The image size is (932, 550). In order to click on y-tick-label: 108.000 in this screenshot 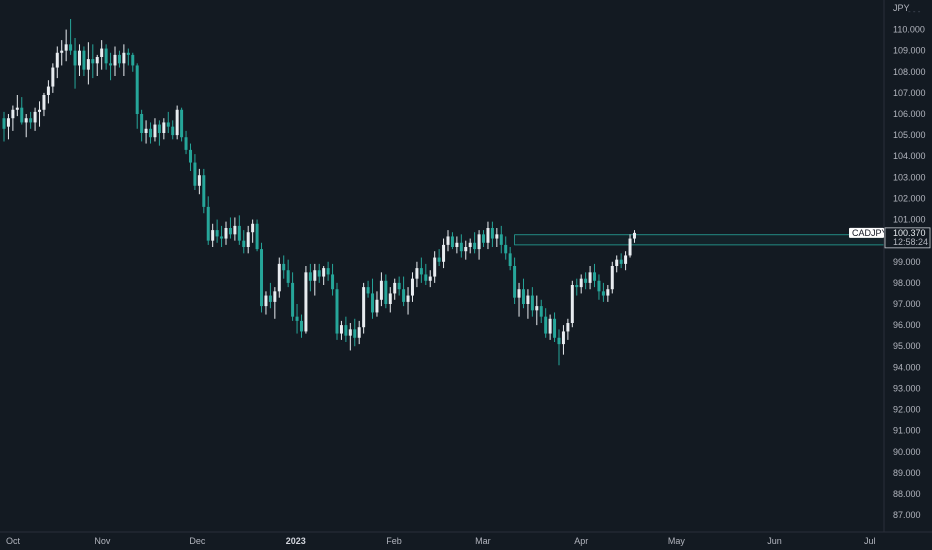, I will do `click(909, 72)`.